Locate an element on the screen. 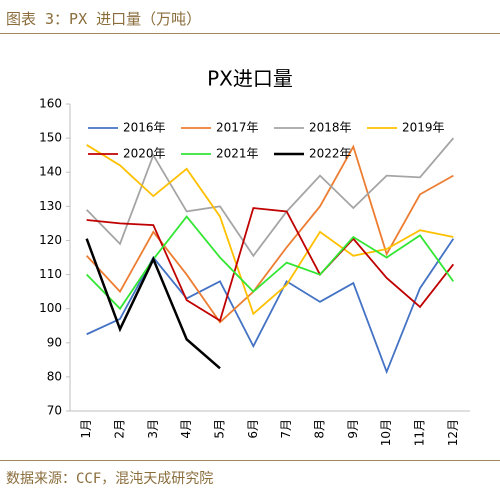 The height and width of the screenshot is (496, 500). x-tick-label: 7月 is located at coordinates (286, 429).